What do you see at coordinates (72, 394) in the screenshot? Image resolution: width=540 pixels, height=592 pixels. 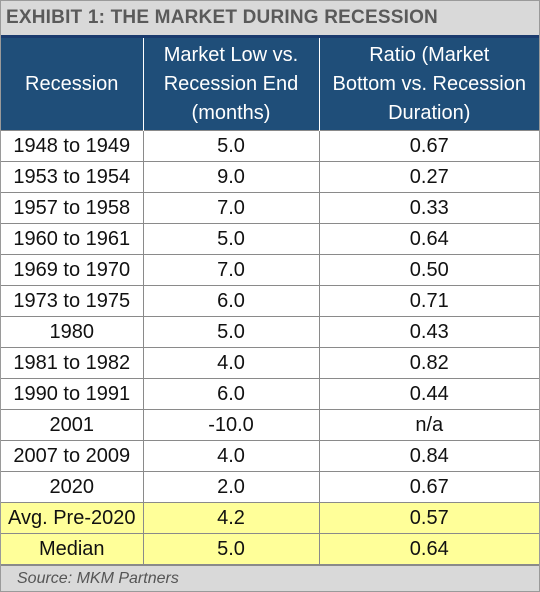 I see `cell-recession: 1990 to 1991` at bounding box center [72, 394].